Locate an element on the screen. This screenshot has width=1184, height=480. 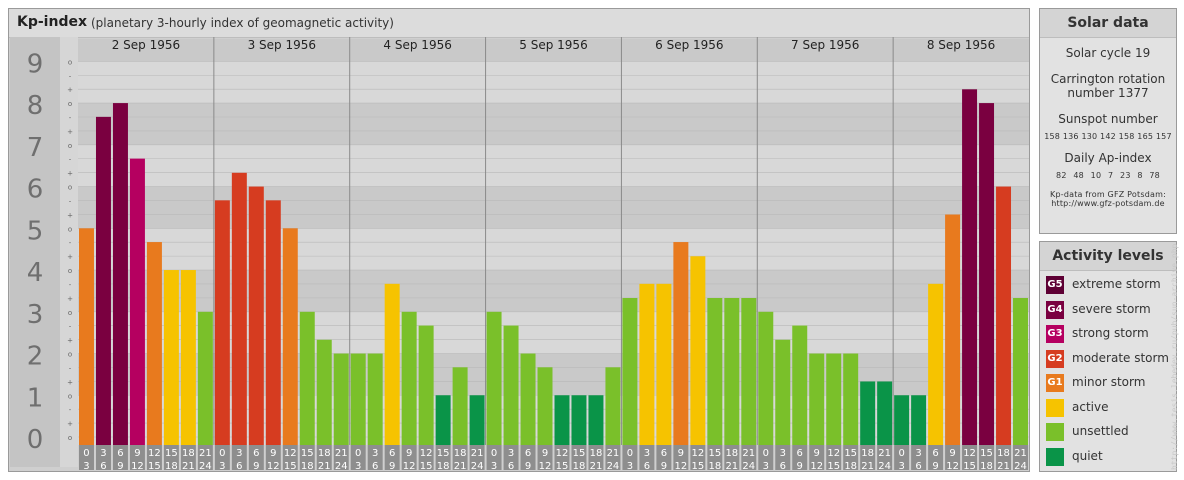
y-minor-tick: - is located at coordinates (70, 410).